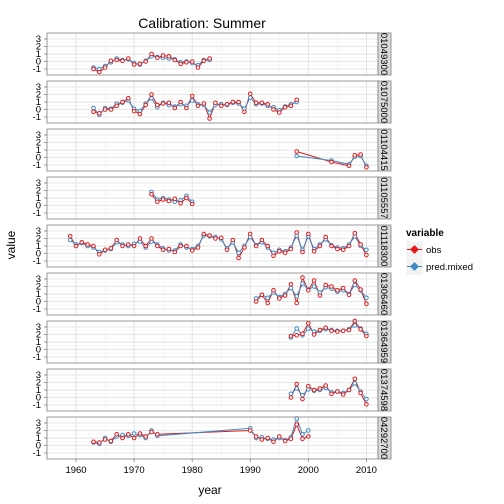  Describe the element at coordinates (202, 23) in the screenshot. I see `chart-title: Calibration: Summer` at that location.